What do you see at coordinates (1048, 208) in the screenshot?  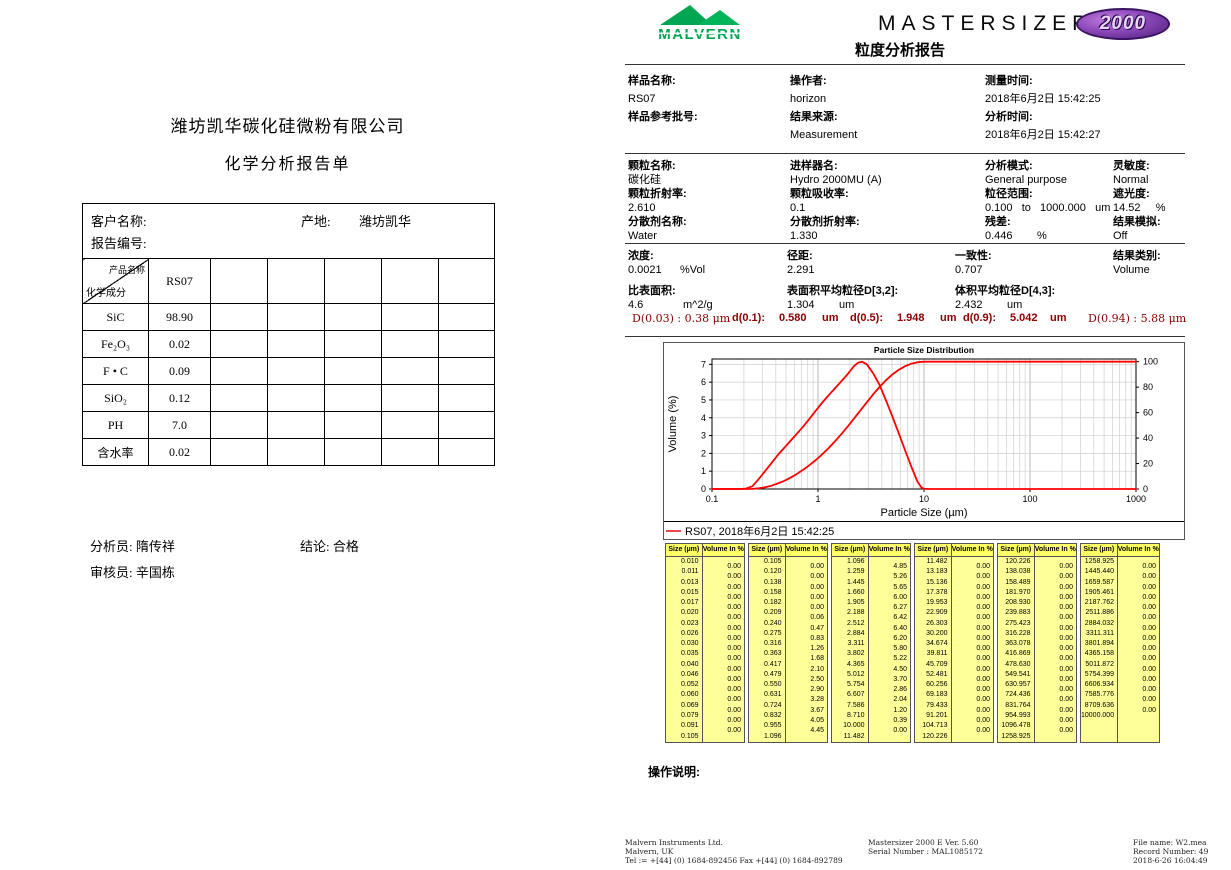 I see `size-range-value: 0.100 to 1000.000 um` at bounding box center [1048, 208].